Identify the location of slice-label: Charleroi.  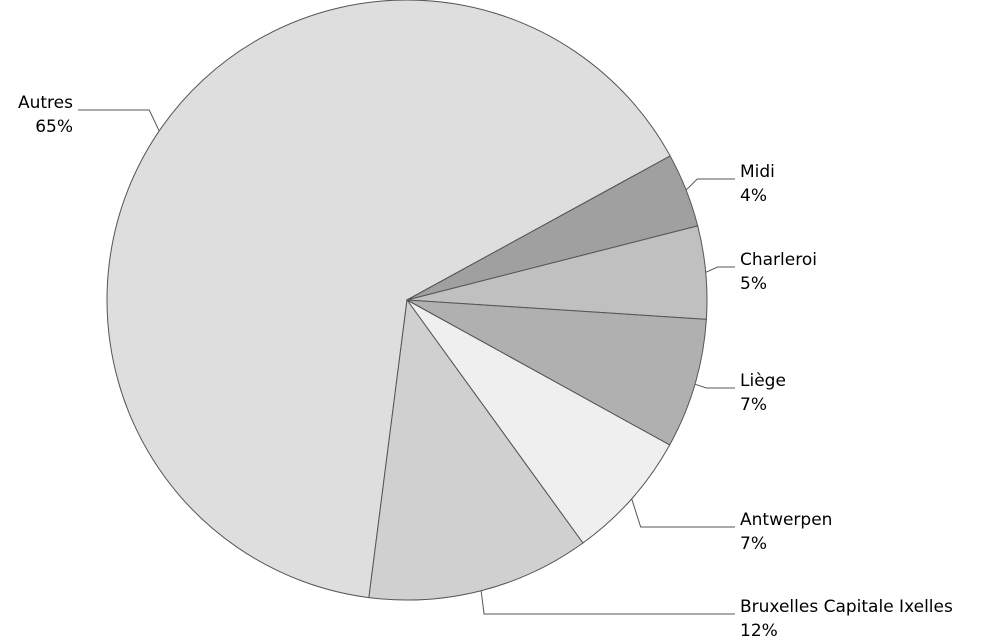
(778, 260).